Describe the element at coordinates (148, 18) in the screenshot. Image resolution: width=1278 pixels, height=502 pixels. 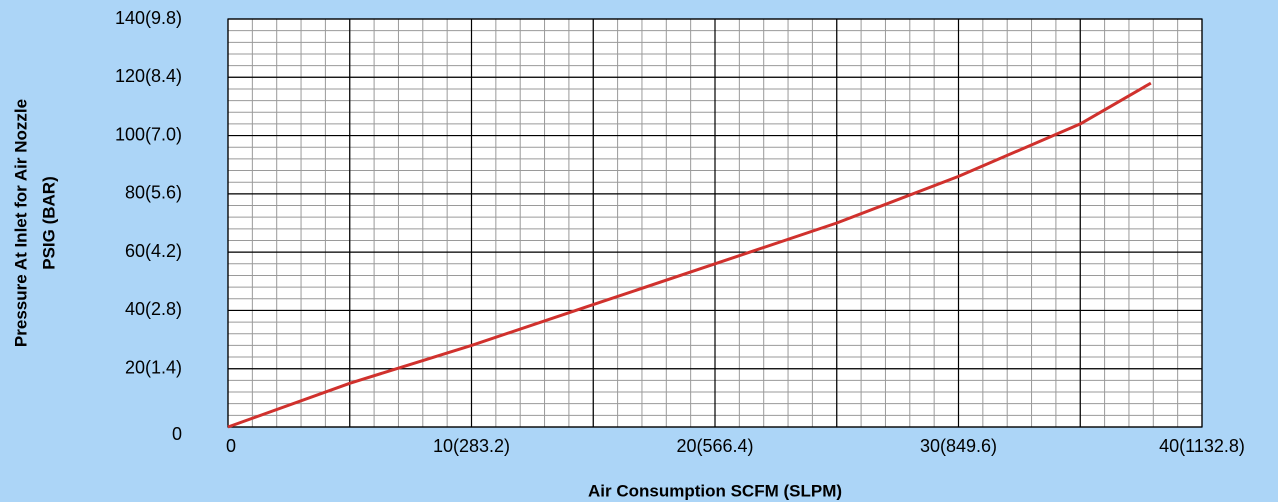
I see `y-tick-label: 140(9.8)` at that location.